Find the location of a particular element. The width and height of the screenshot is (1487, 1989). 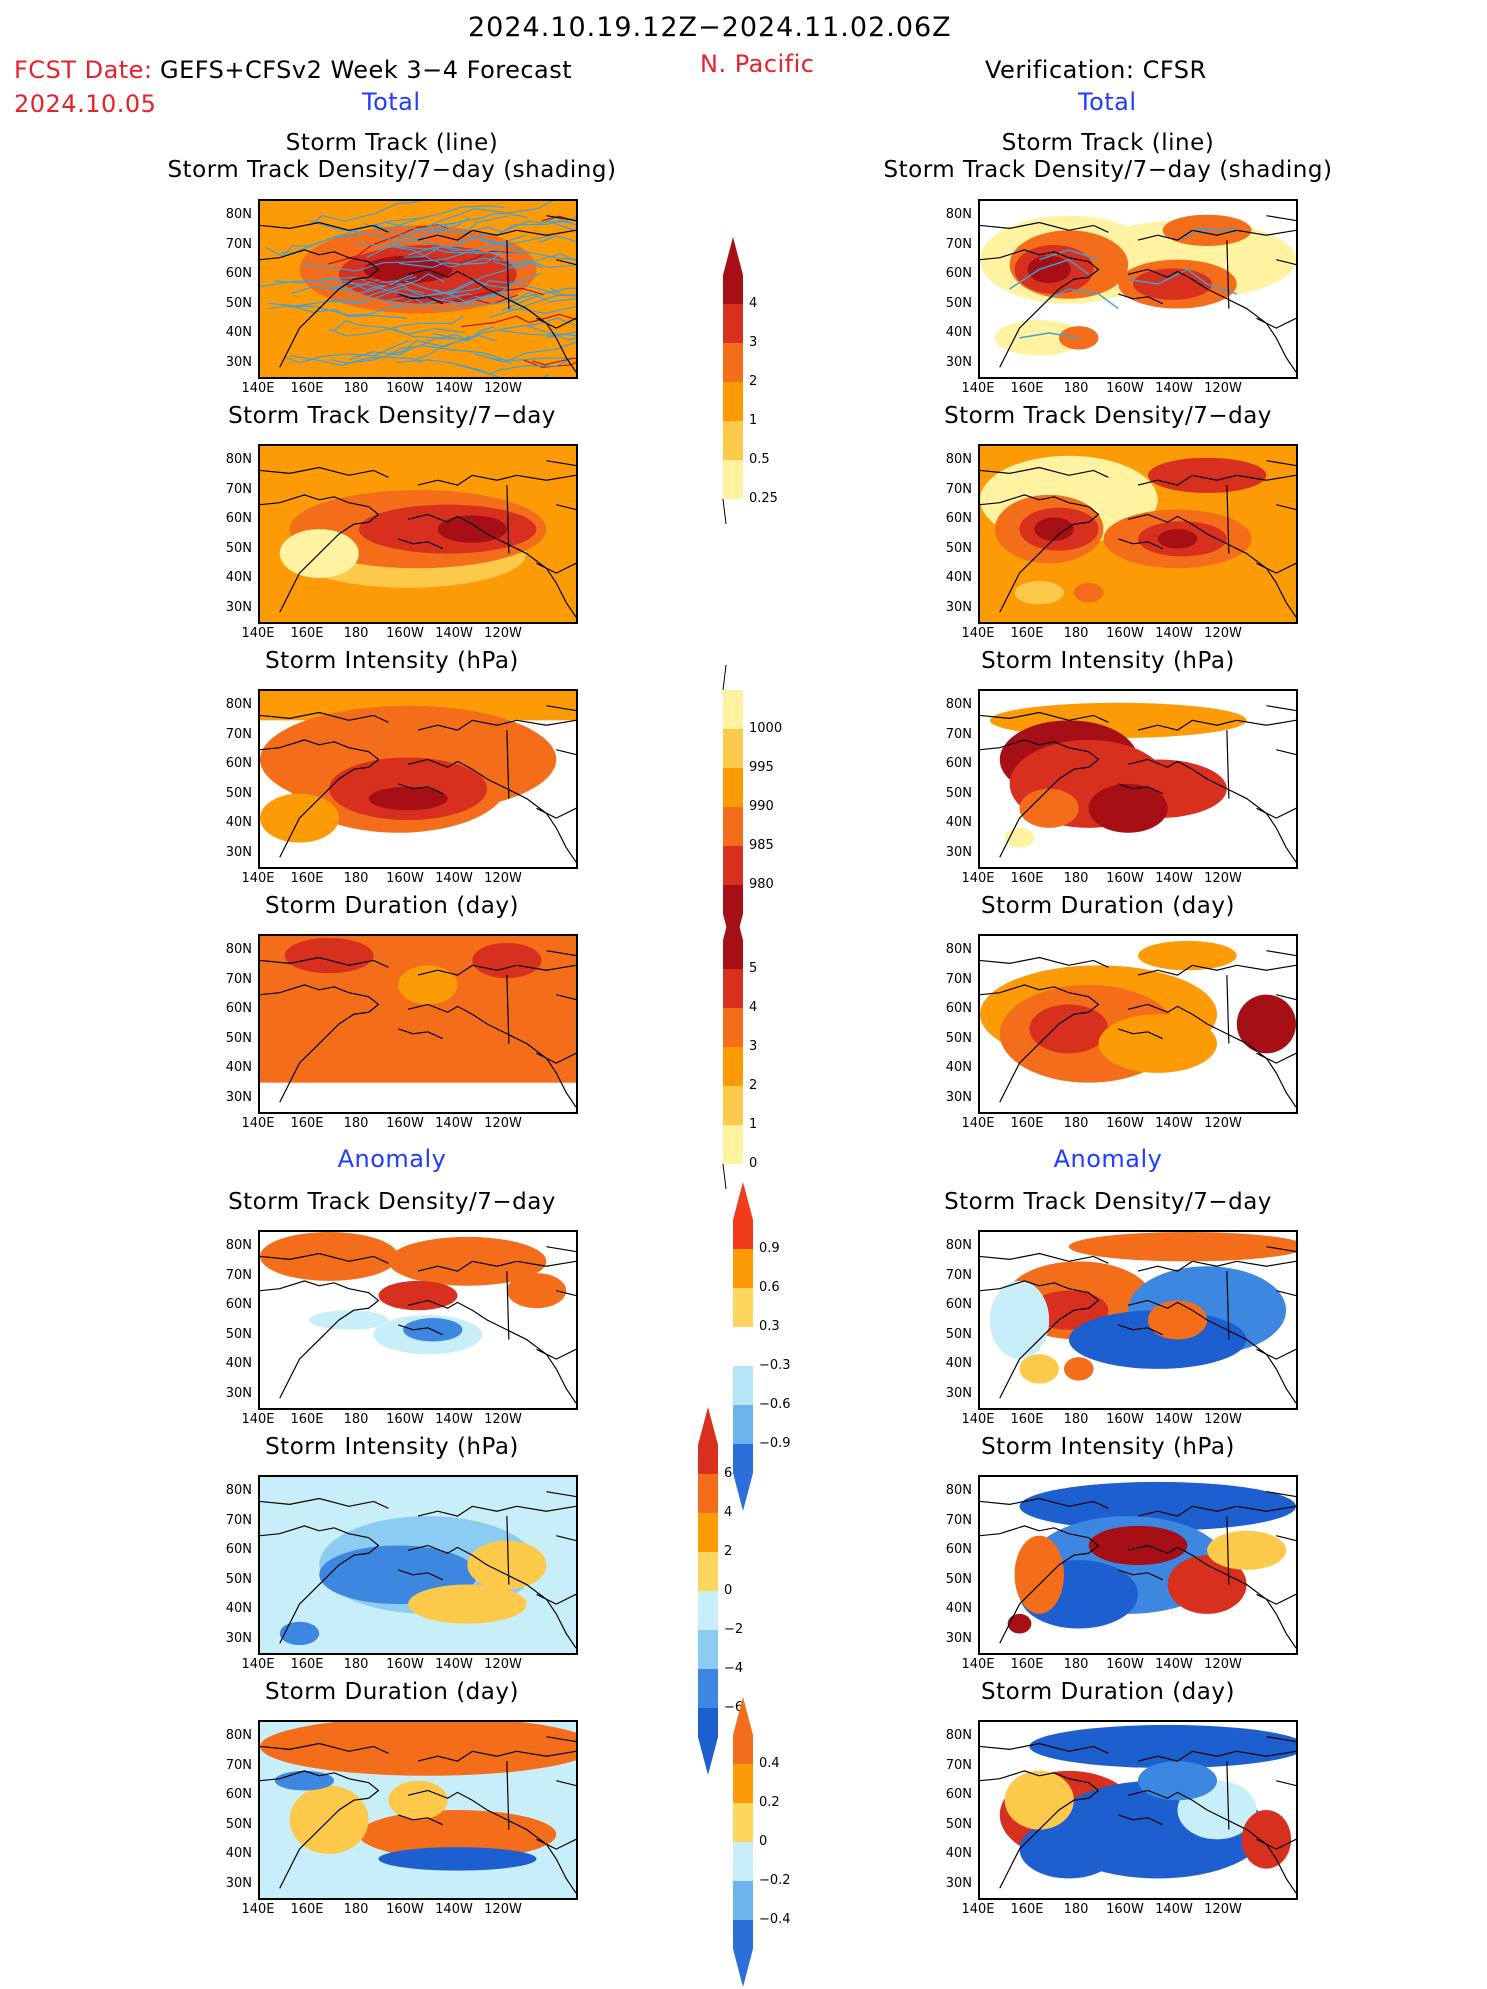

title-duration-right: Storm Duration (day) is located at coordinates (1108, 906).